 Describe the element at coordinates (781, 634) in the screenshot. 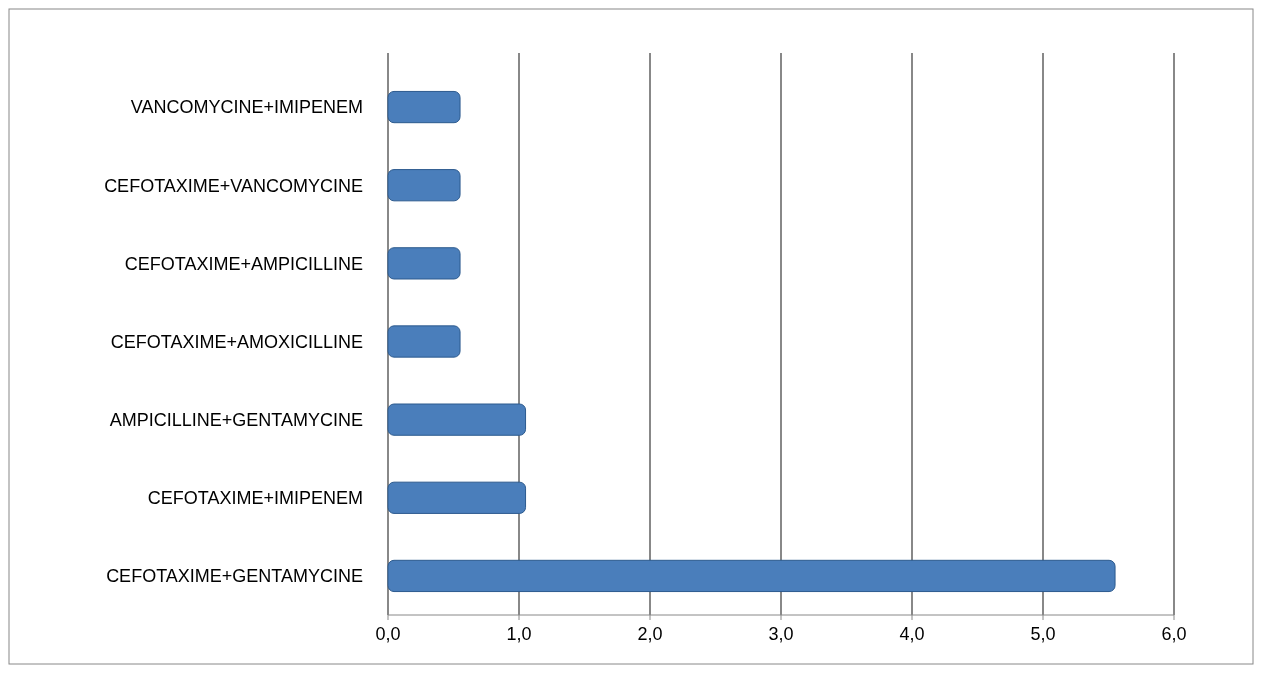

I see `x-tick-label: 3,0` at that location.